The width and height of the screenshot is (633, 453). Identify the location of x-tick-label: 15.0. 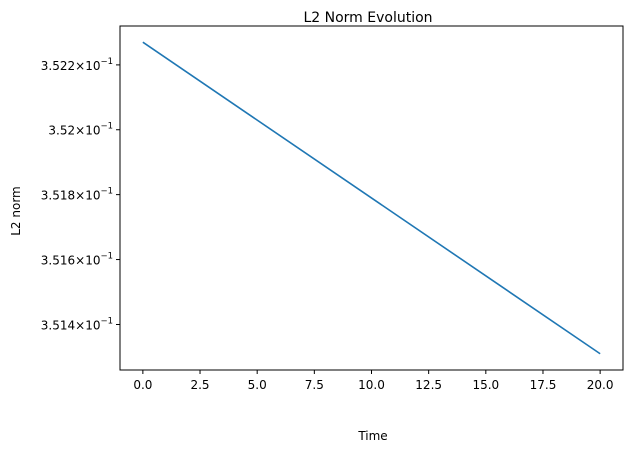
(485, 385).